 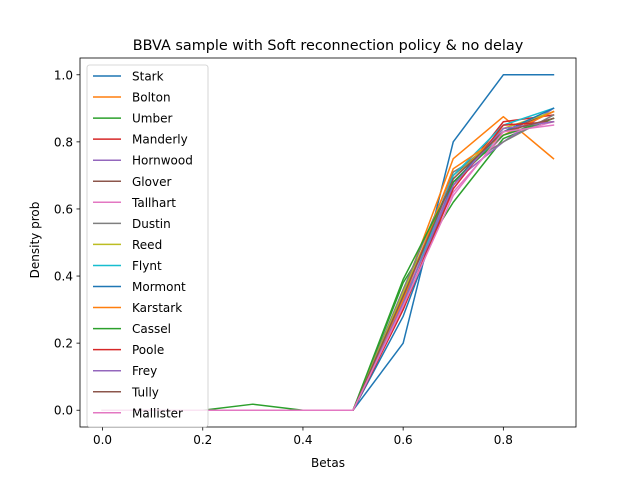 I want to click on x-tick-label: 0.2, so click(x=202, y=440).